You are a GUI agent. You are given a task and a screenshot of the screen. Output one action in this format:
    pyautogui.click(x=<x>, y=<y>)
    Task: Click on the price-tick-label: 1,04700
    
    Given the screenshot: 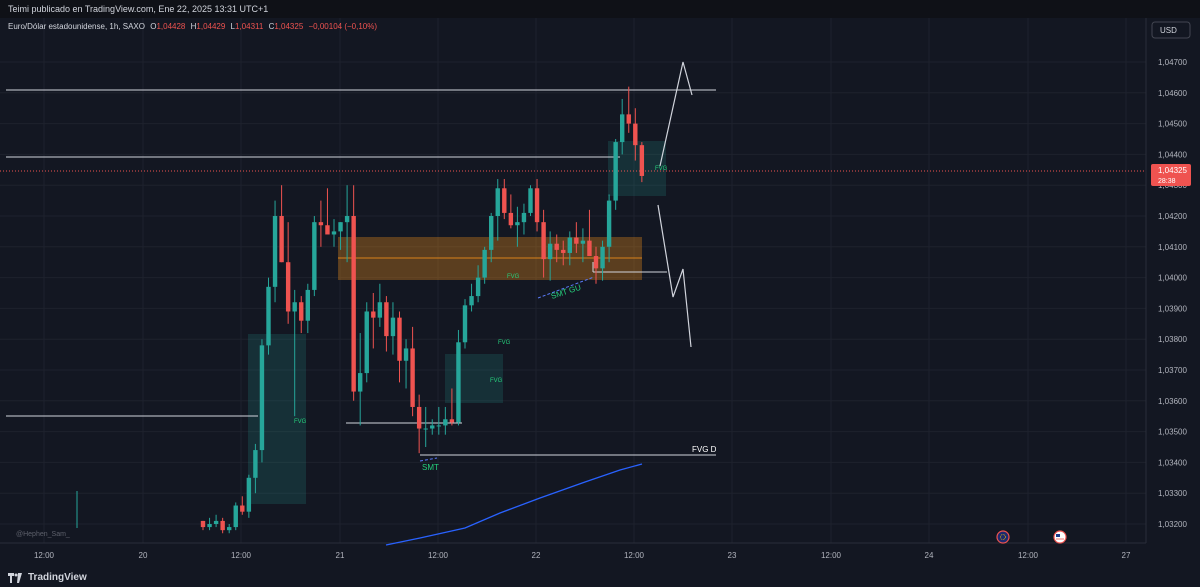 What is the action you would take?
    pyautogui.click(x=1172, y=62)
    